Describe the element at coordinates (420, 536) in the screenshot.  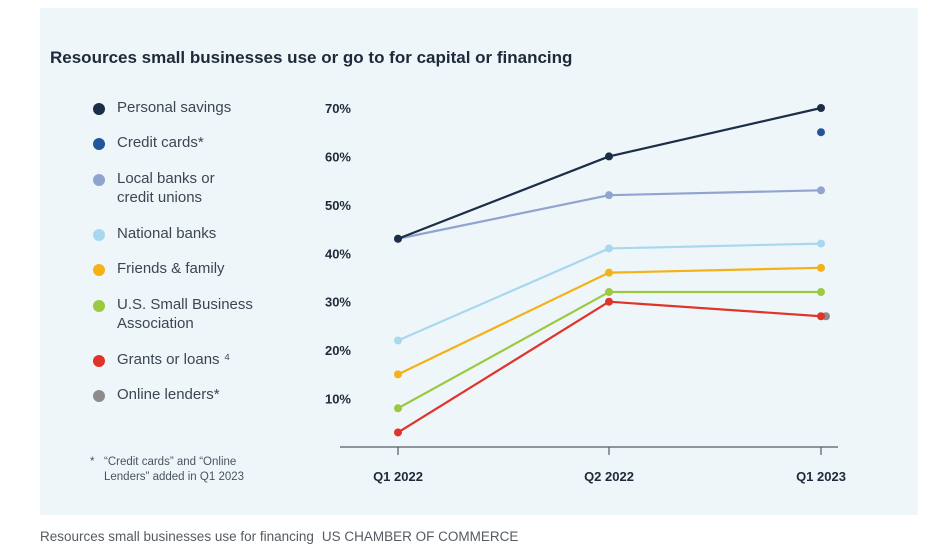
I see `caption-source: US CHAMBER OF COMMERCE` at that location.